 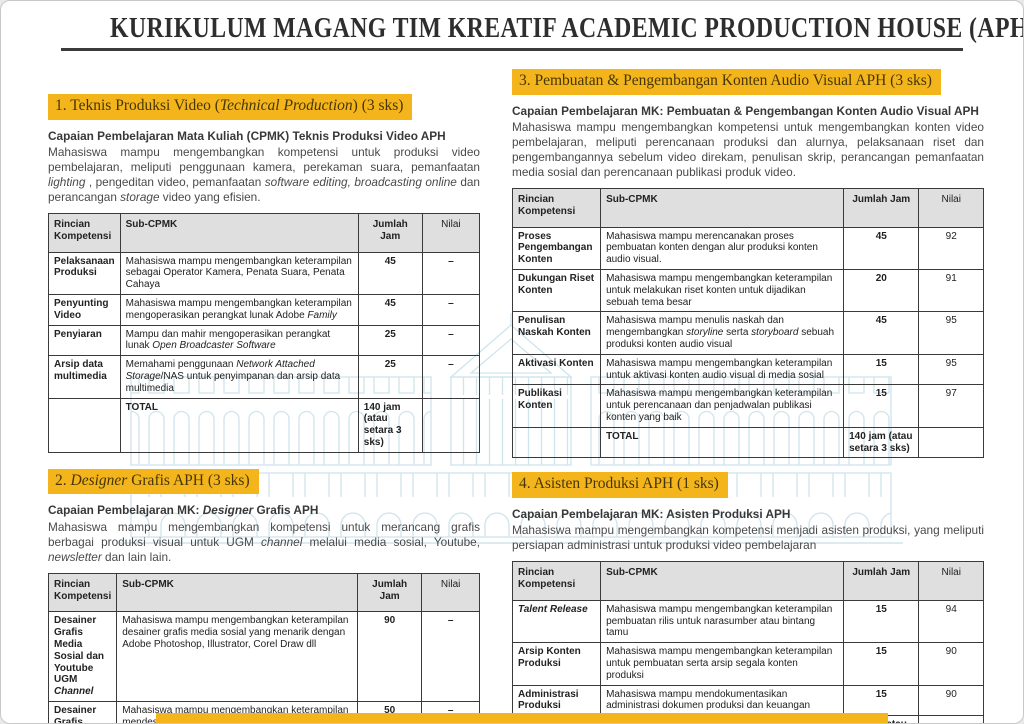 I want to click on competency-cell: Talent Release, so click(x=556, y=621).